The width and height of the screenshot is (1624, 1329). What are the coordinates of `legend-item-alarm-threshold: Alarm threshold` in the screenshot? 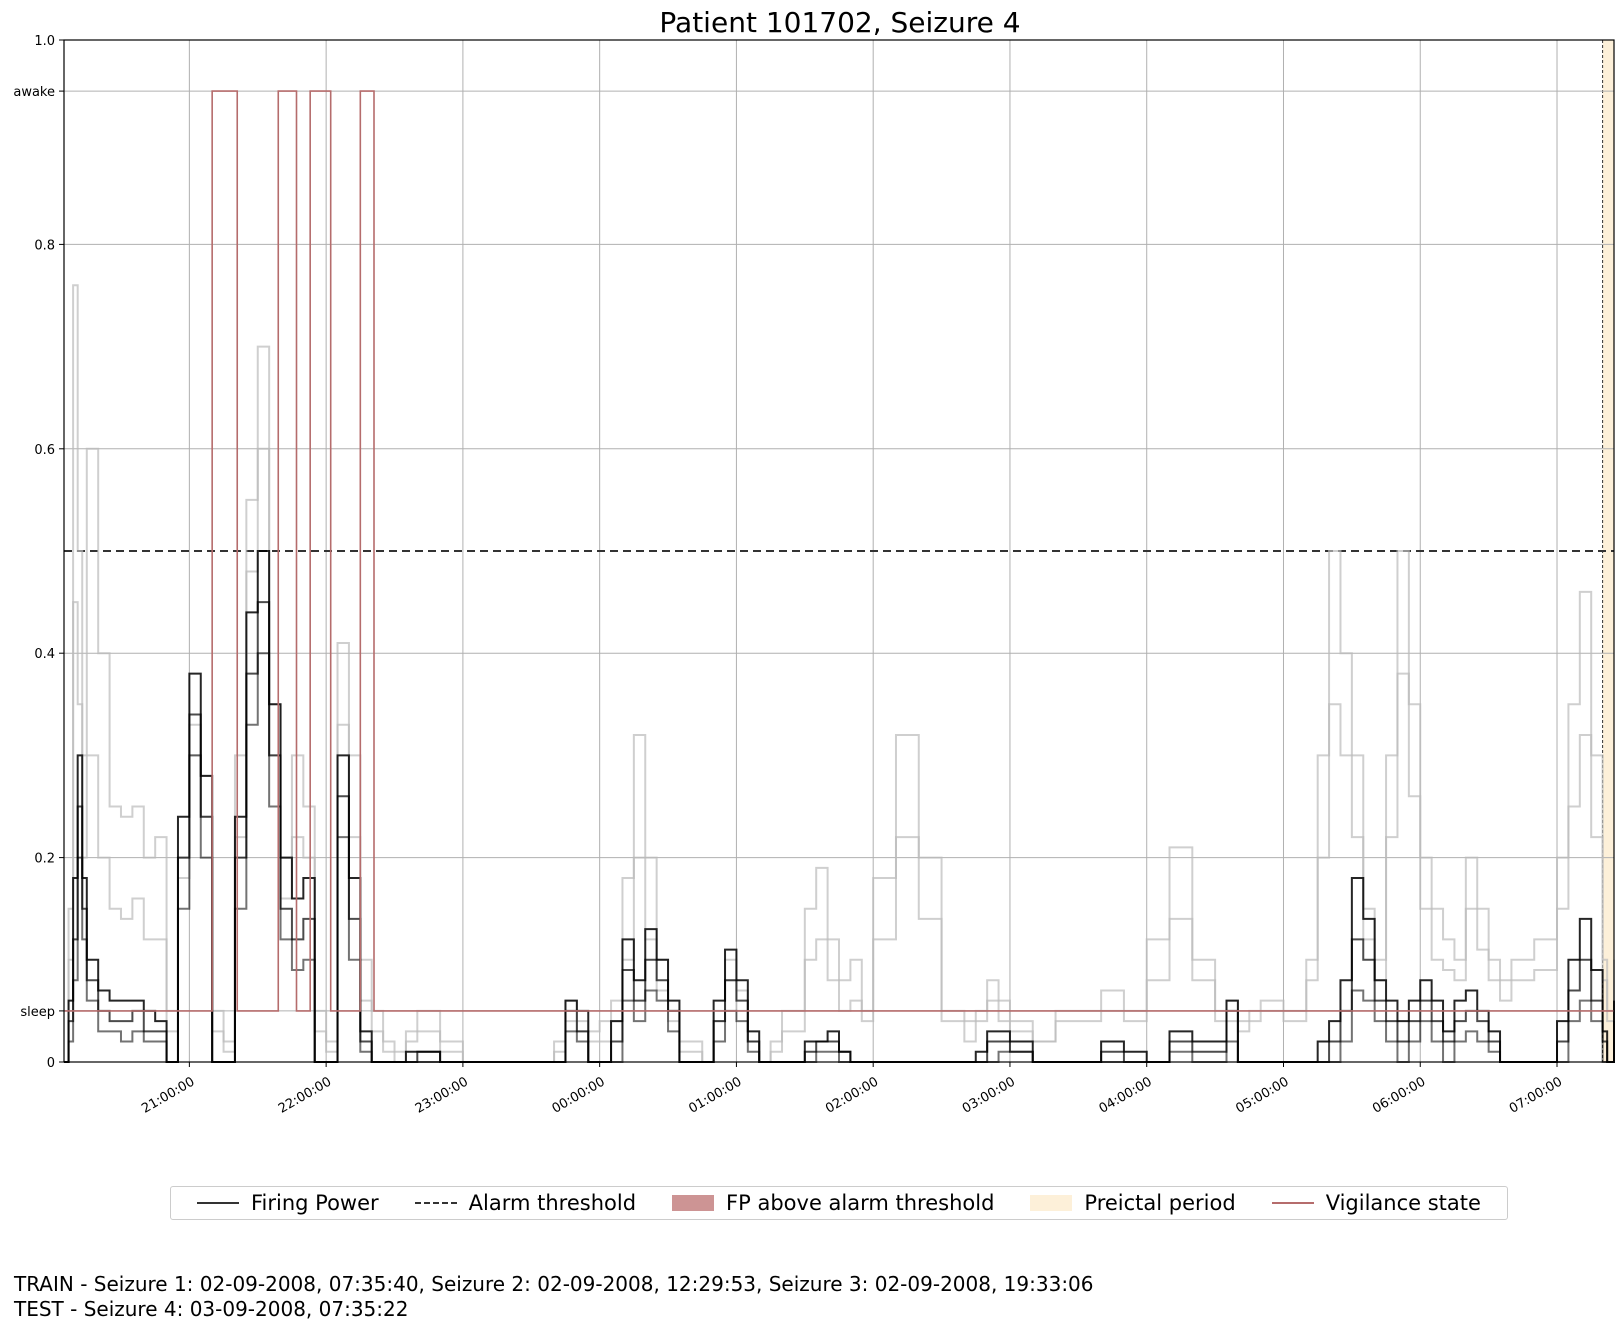 It's located at (525, 1203).